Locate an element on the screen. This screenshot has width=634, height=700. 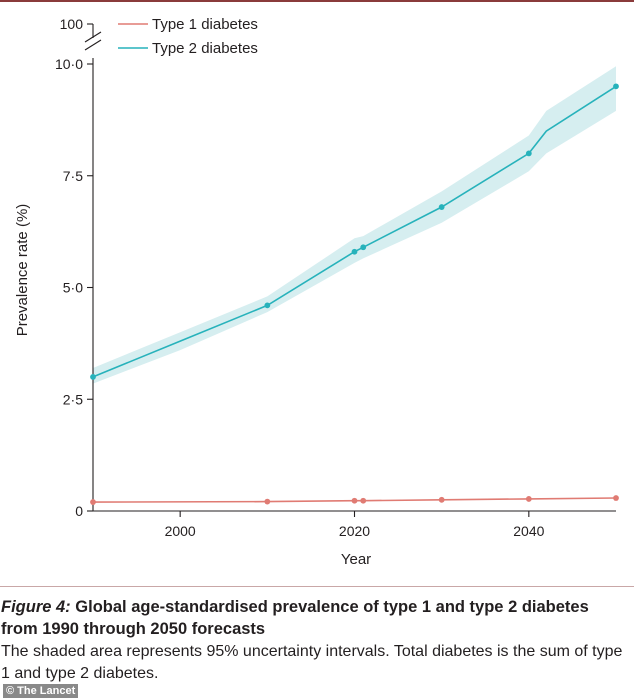
lancet-watermark: © The Lancet is located at coordinates (41, 691).